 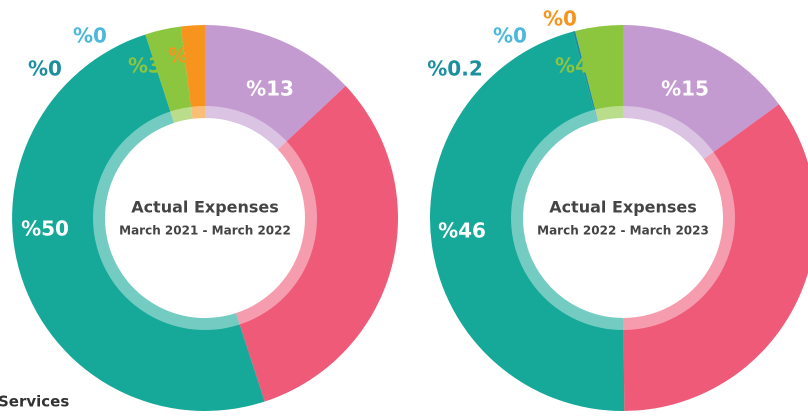 What do you see at coordinates (572, 66) in the screenshot?
I see `value-label: %4` at bounding box center [572, 66].